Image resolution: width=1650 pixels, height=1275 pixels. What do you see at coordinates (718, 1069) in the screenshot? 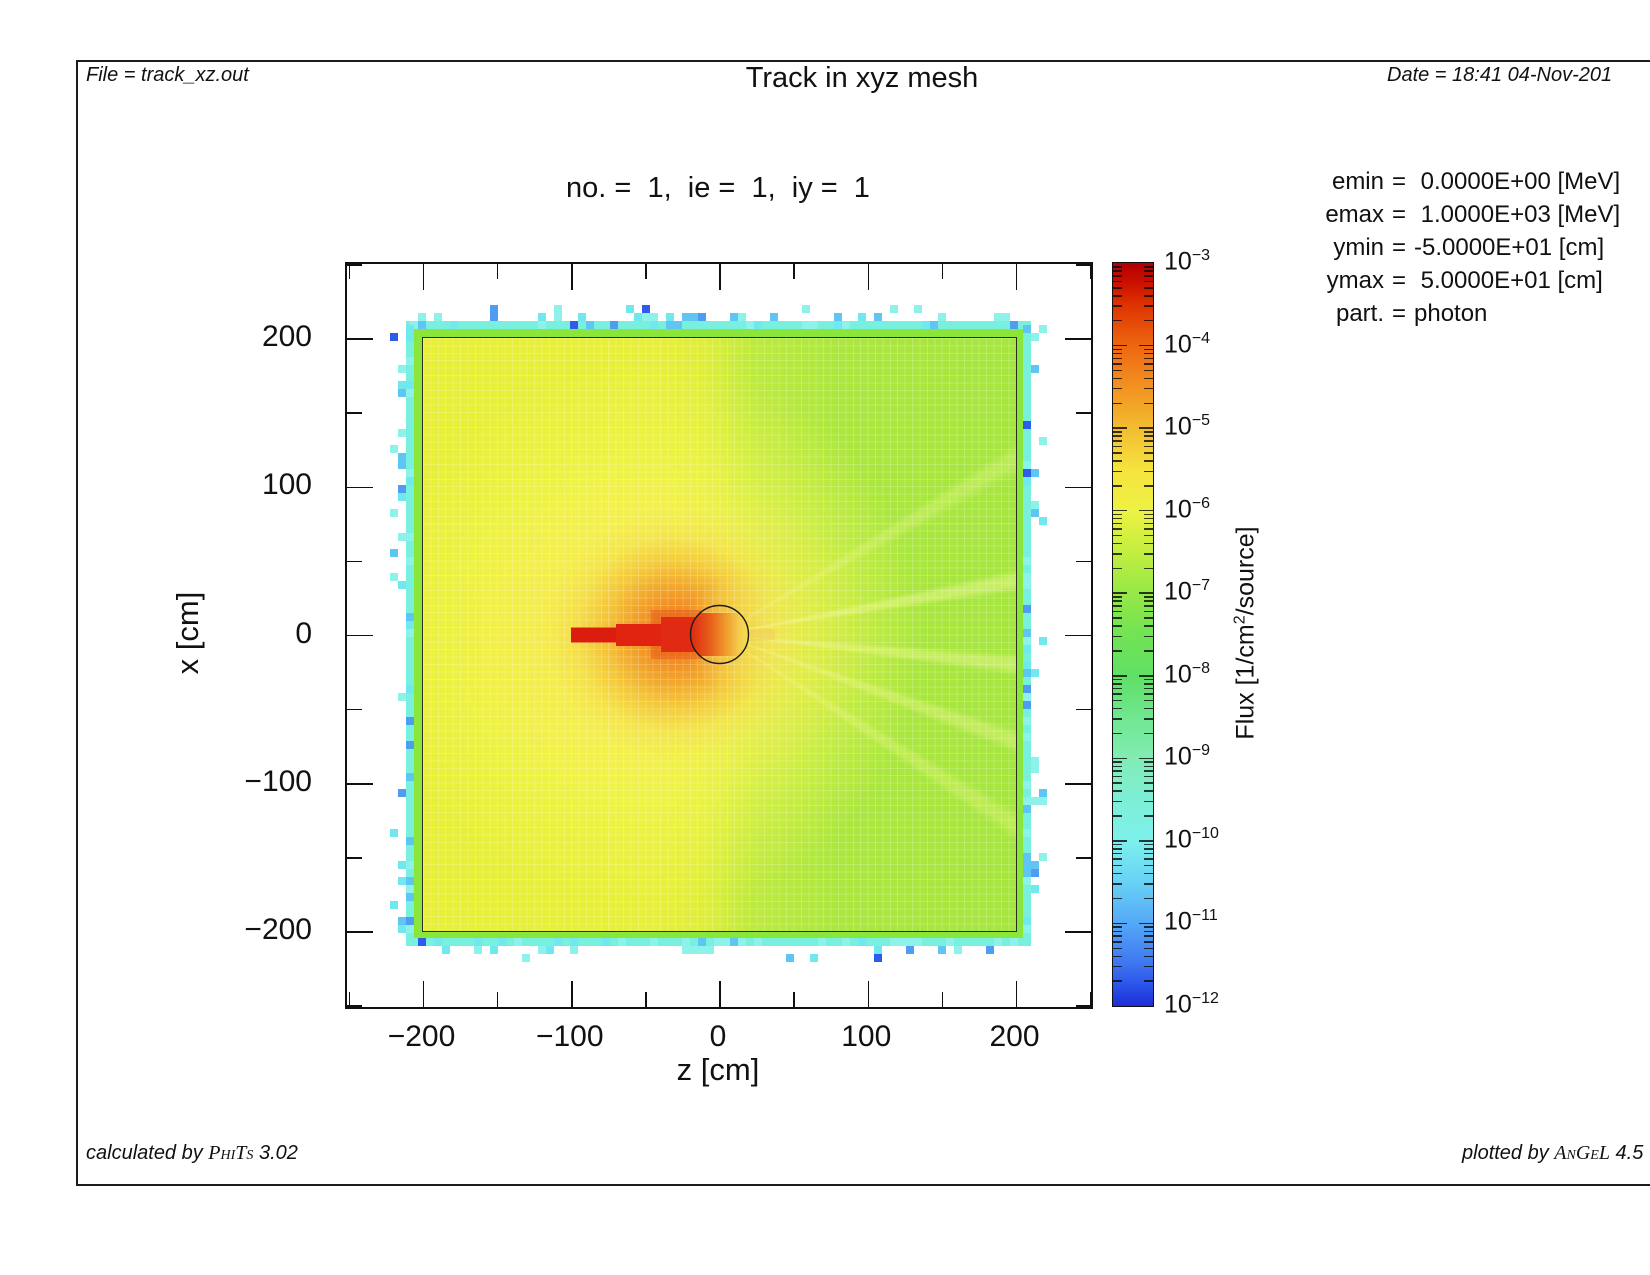
I see `x-axis-title: z [cm]` at bounding box center [718, 1069].